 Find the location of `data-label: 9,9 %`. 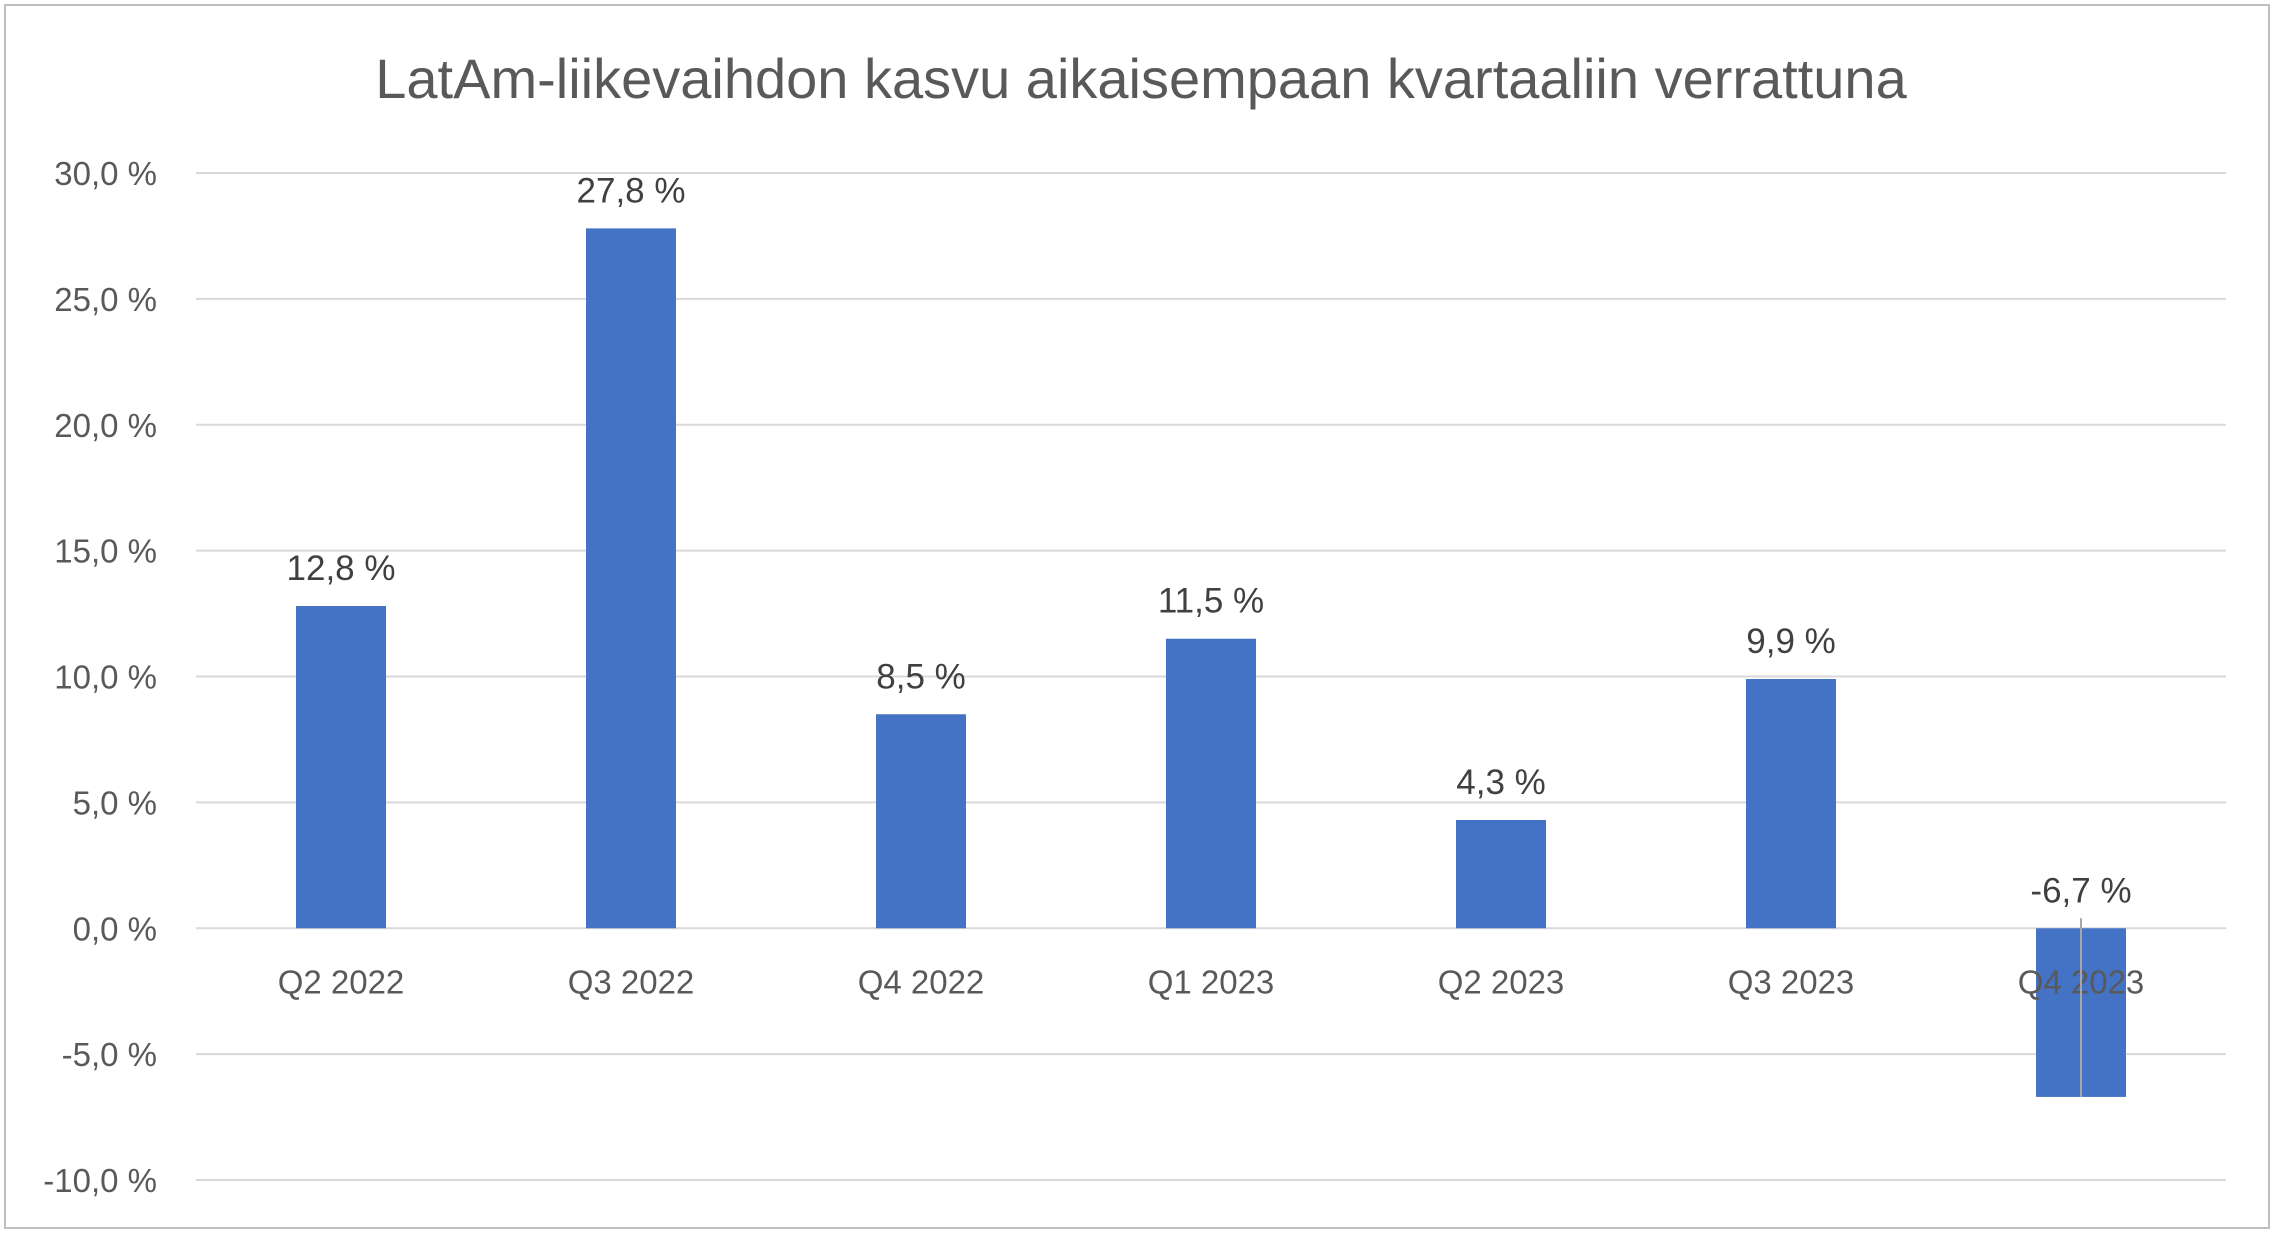

data-label: 9,9 % is located at coordinates (1791, 641).